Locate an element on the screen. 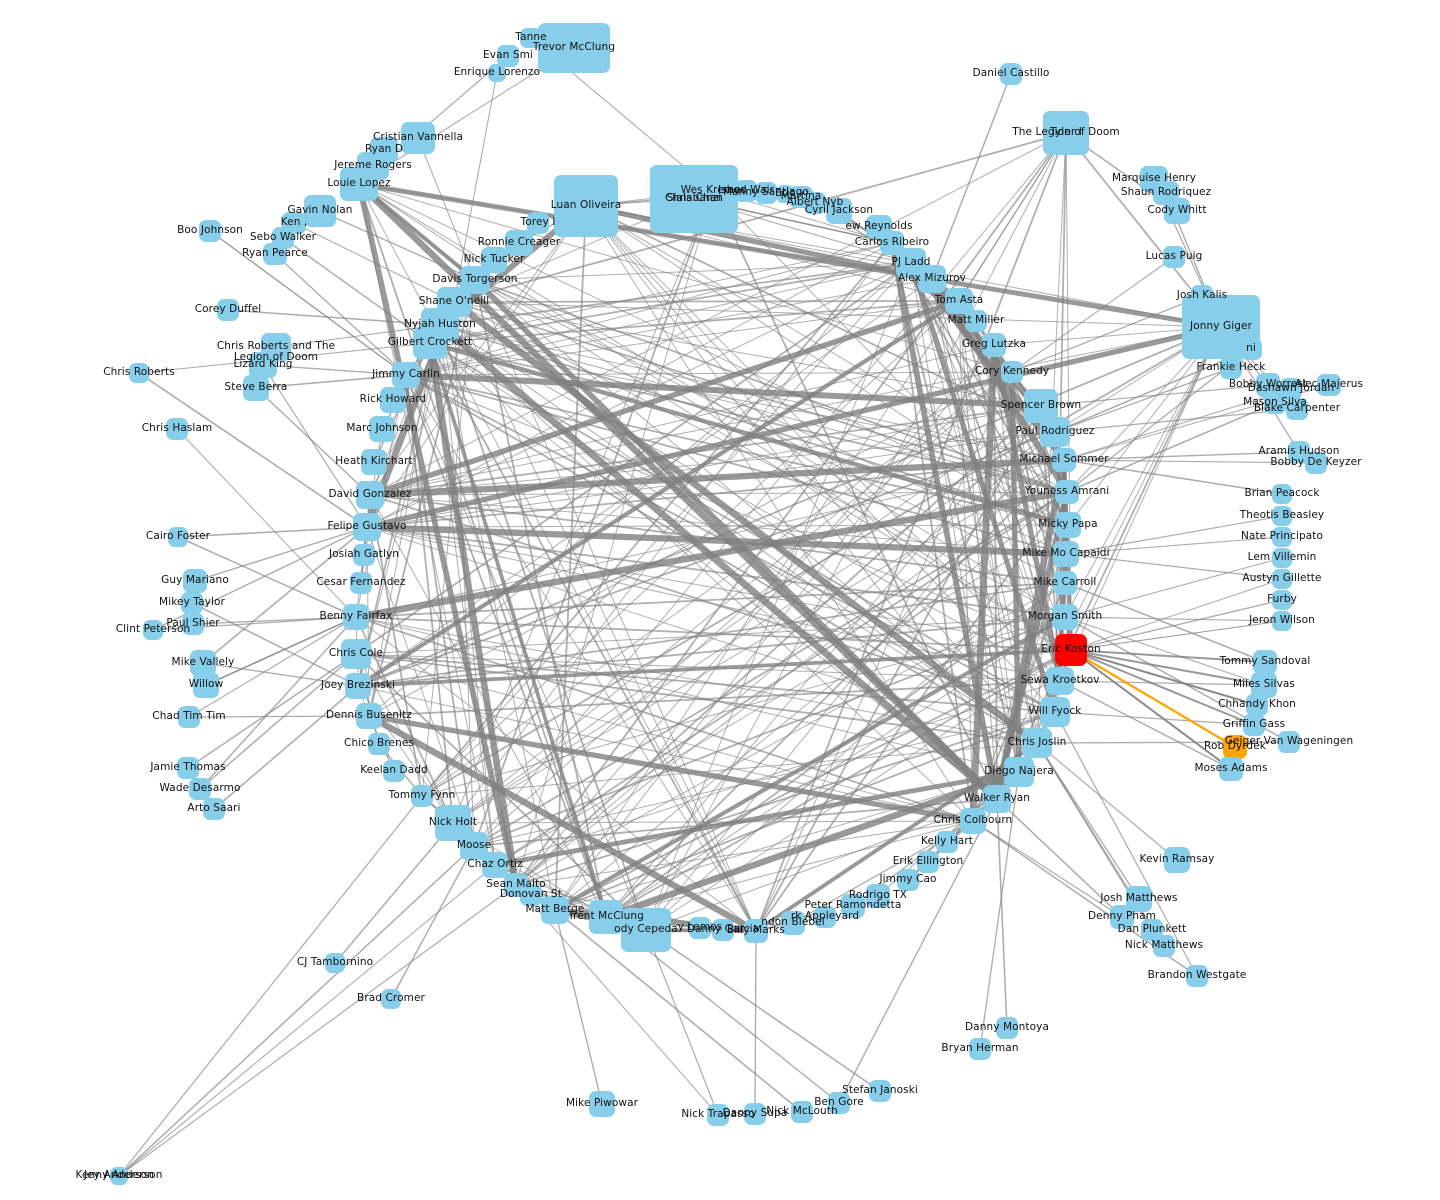  graph-node-target is located at coordinates (1235, 747).